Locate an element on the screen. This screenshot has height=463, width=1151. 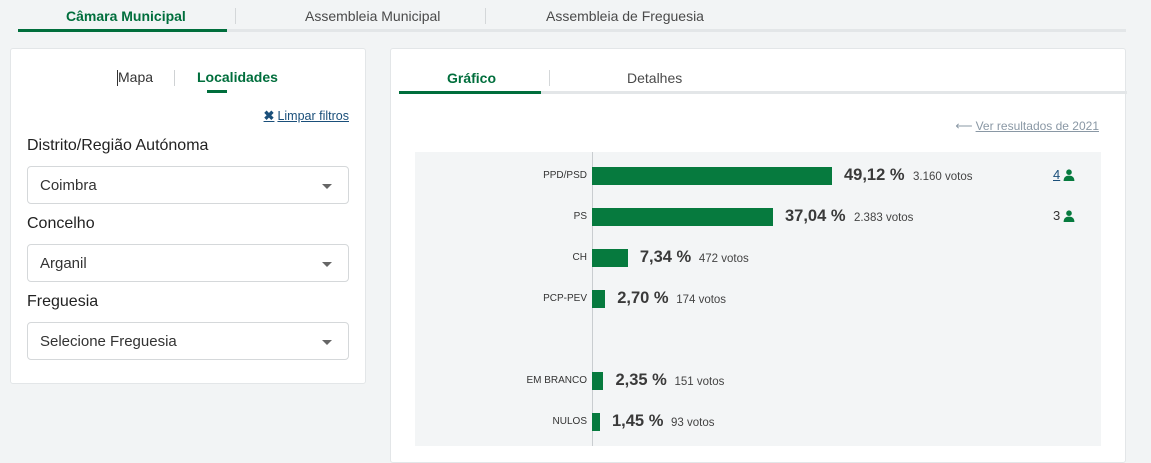
municipality-select: Arganil is located at coordinates (188, 263).